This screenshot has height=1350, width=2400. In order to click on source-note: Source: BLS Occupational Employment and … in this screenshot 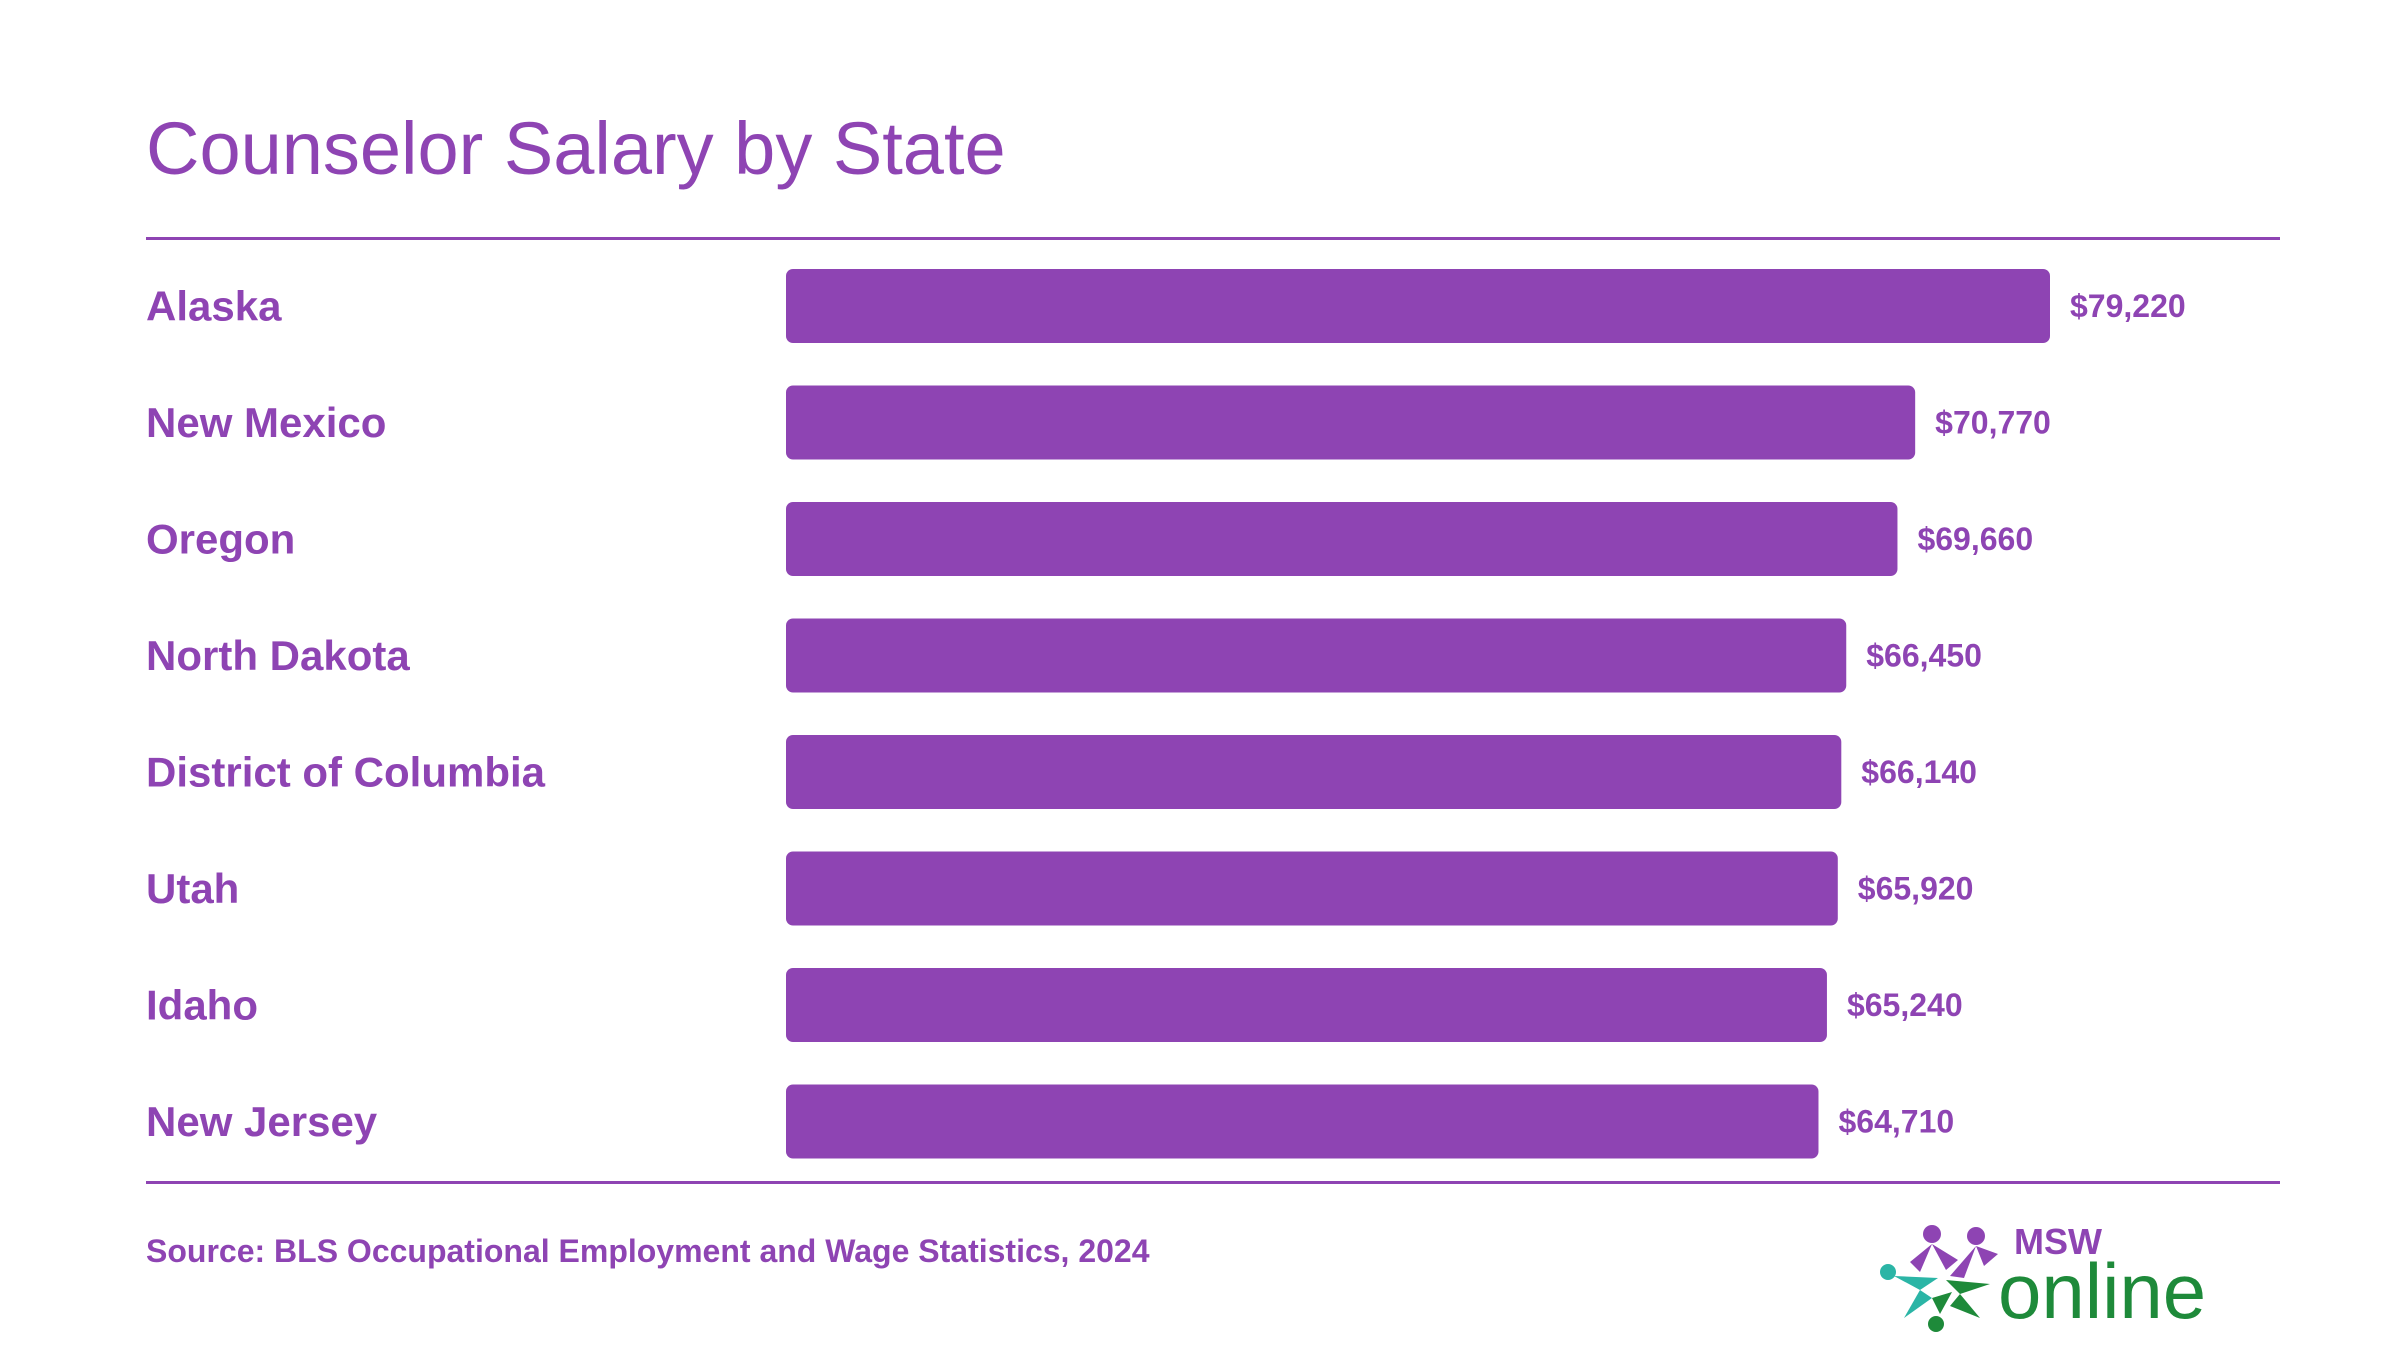, I will do `click(648, 1251)`.